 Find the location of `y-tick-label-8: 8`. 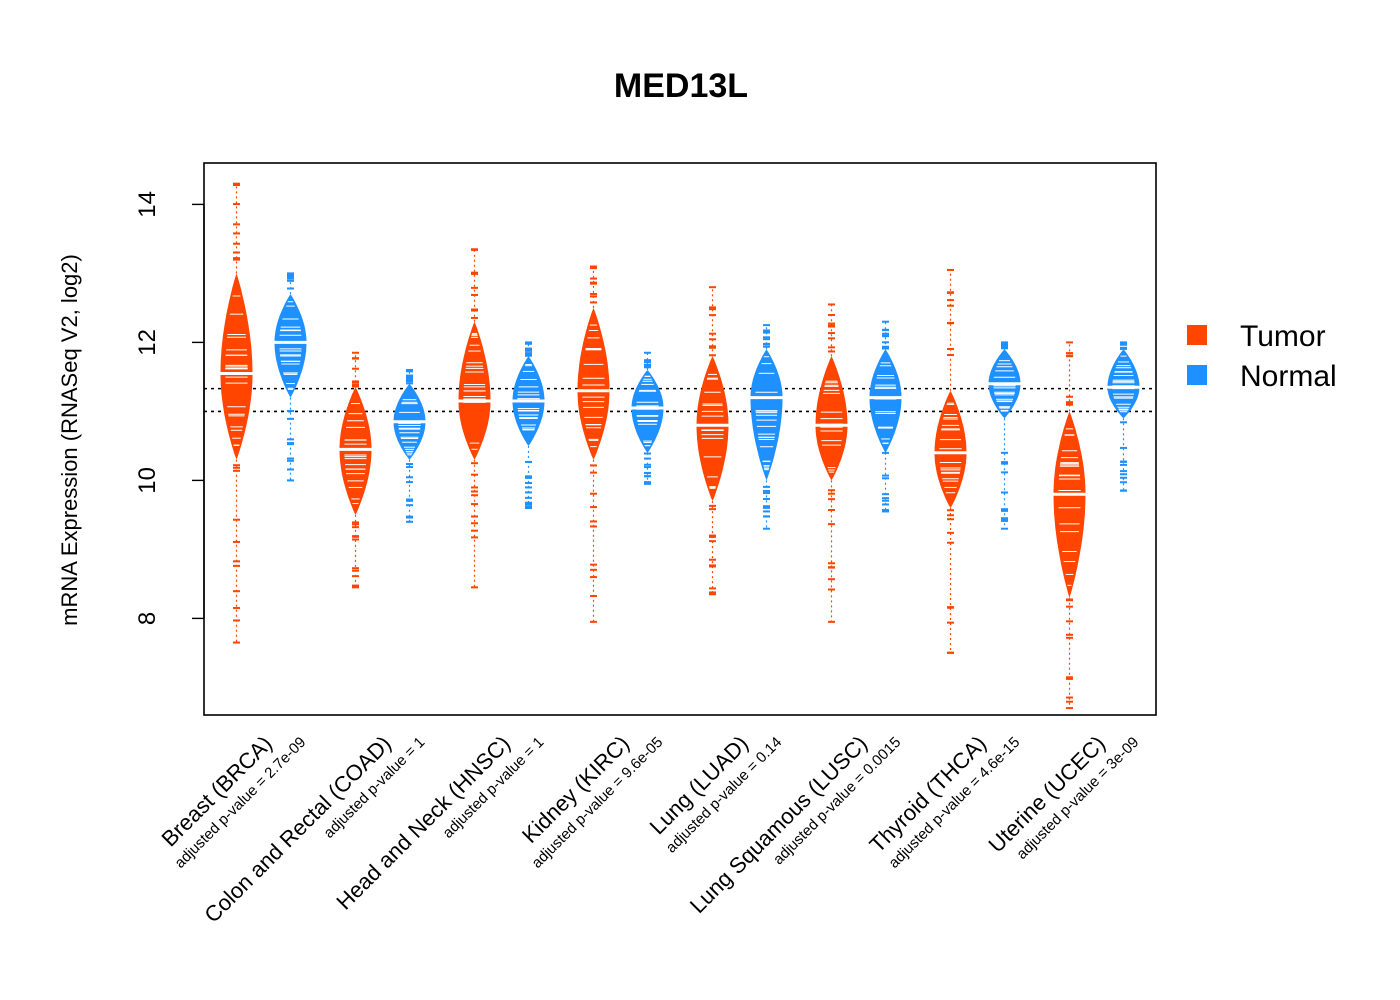

y-tick-label-8: 8 is located at coordinates (147, 618).